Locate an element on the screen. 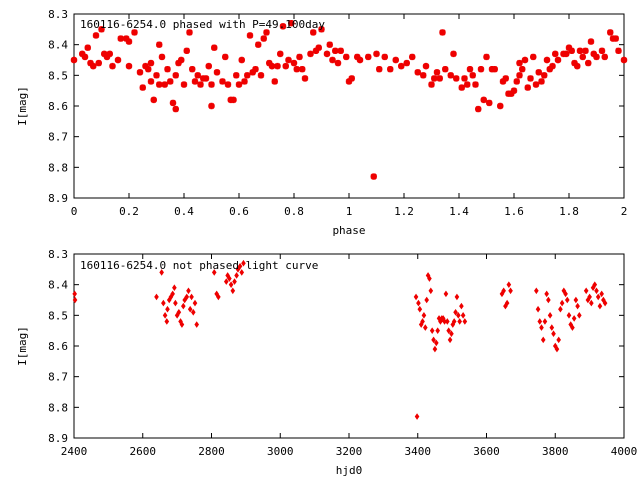 The height and width of the screenshot is (480, 640). x-tick-labels: 2400 2600 2800 3000 3200 3400 3600 3800 4000 is located at coordinates (349, 451).